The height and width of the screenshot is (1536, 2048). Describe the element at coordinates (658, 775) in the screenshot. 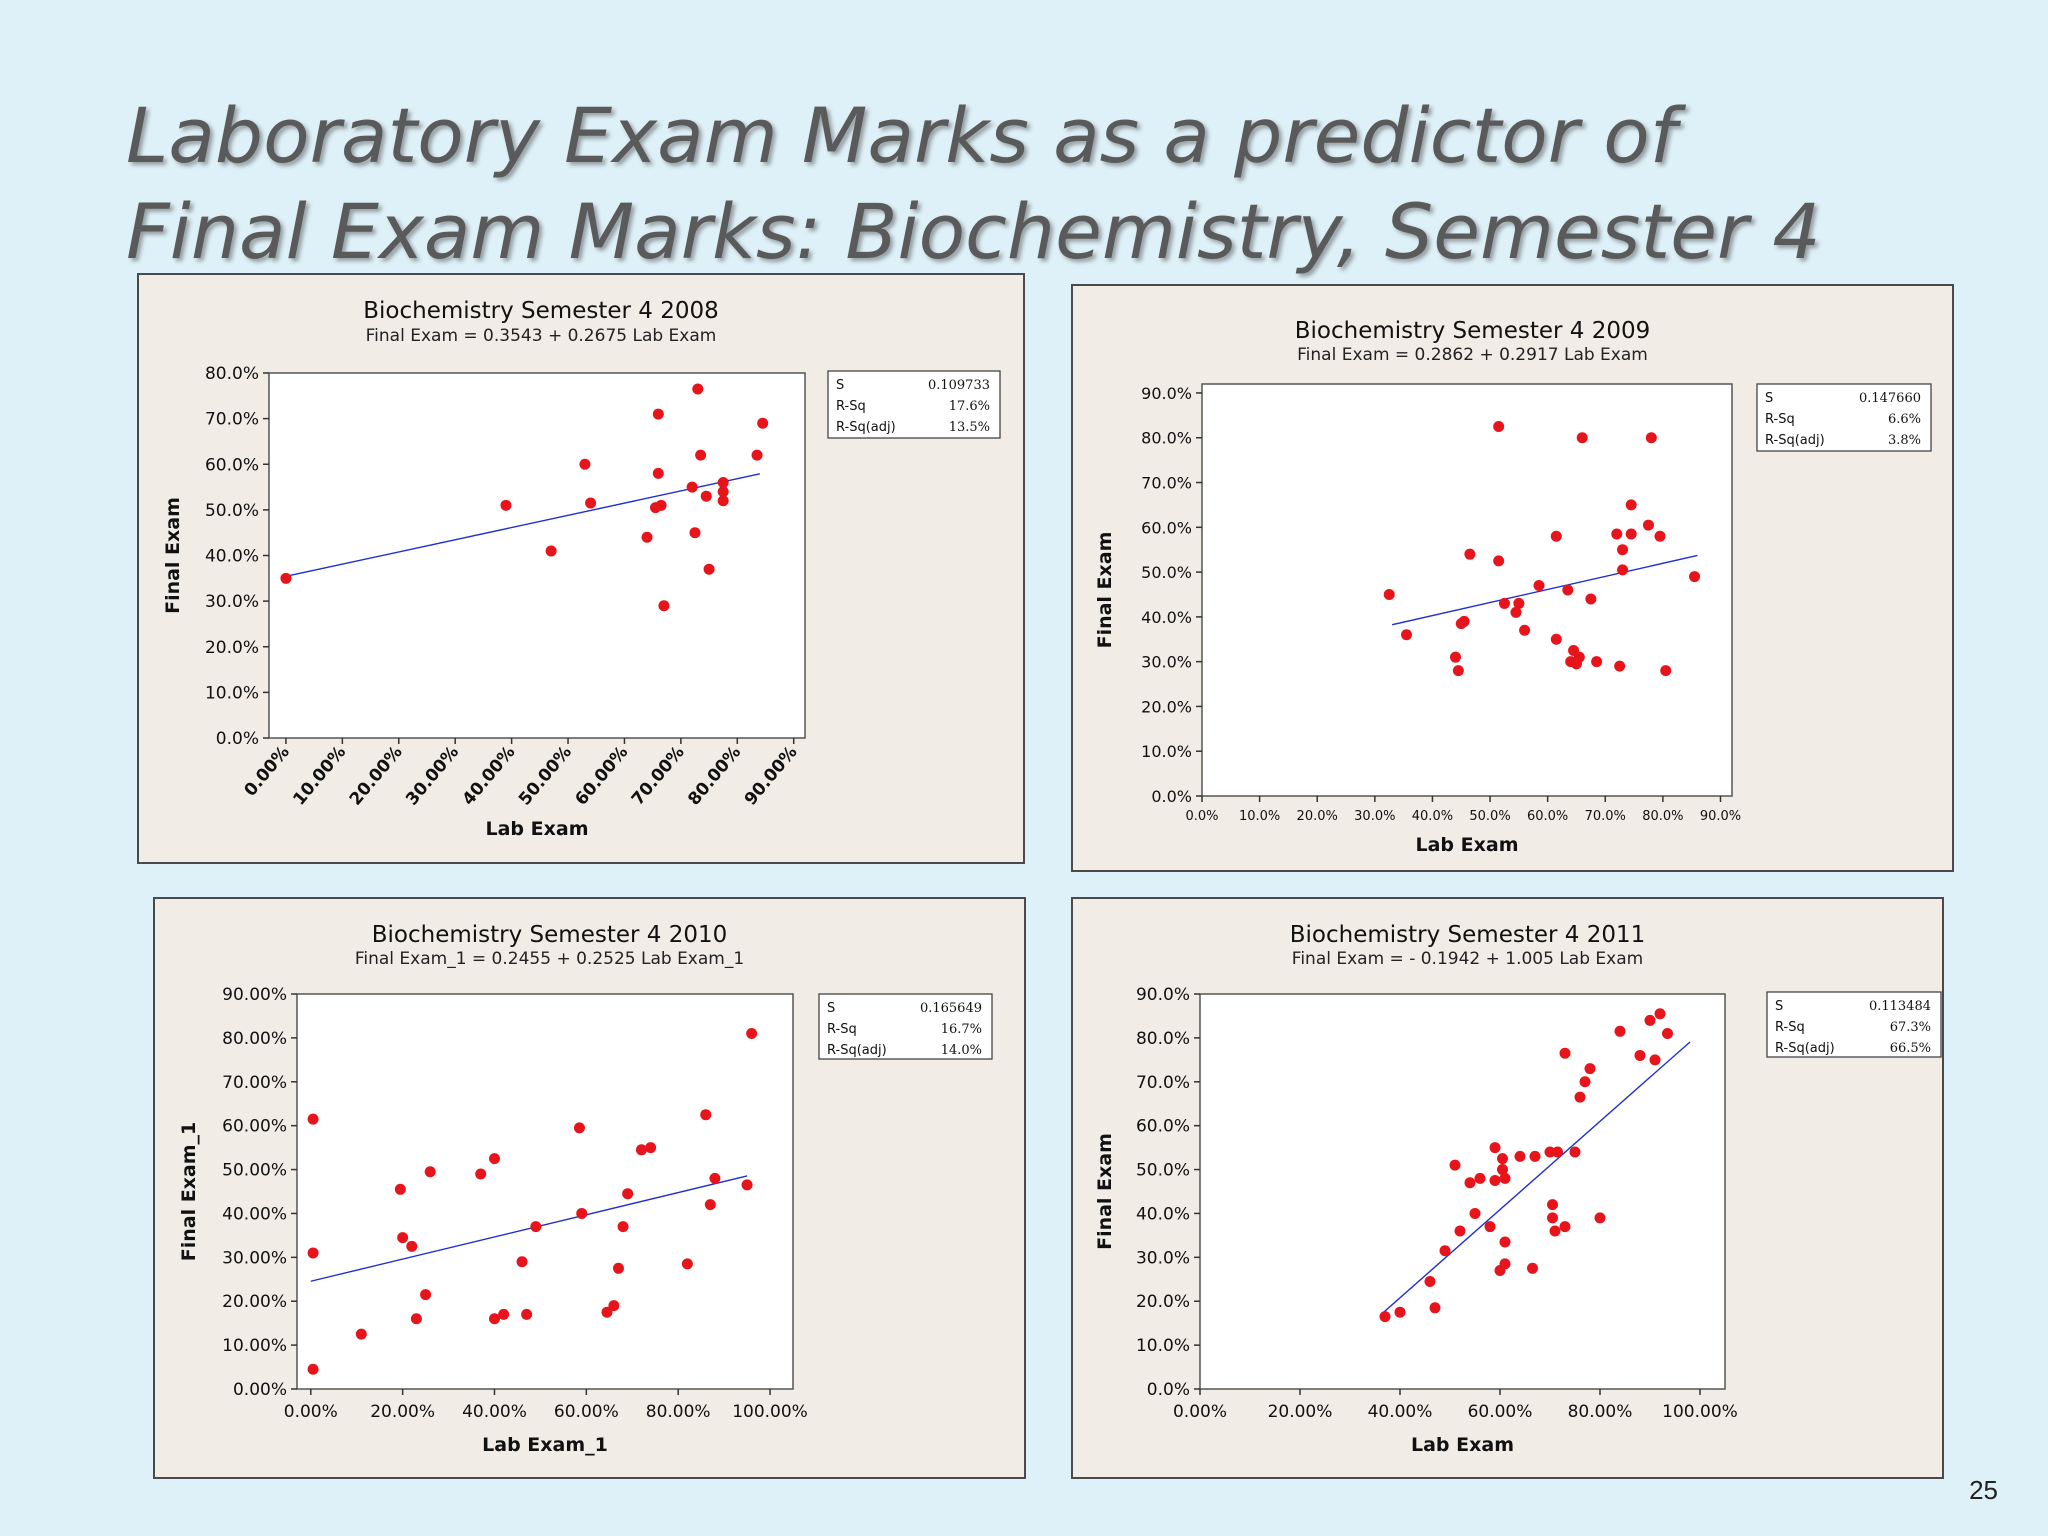

I see `x-tick-label: 70.00%` at that location.